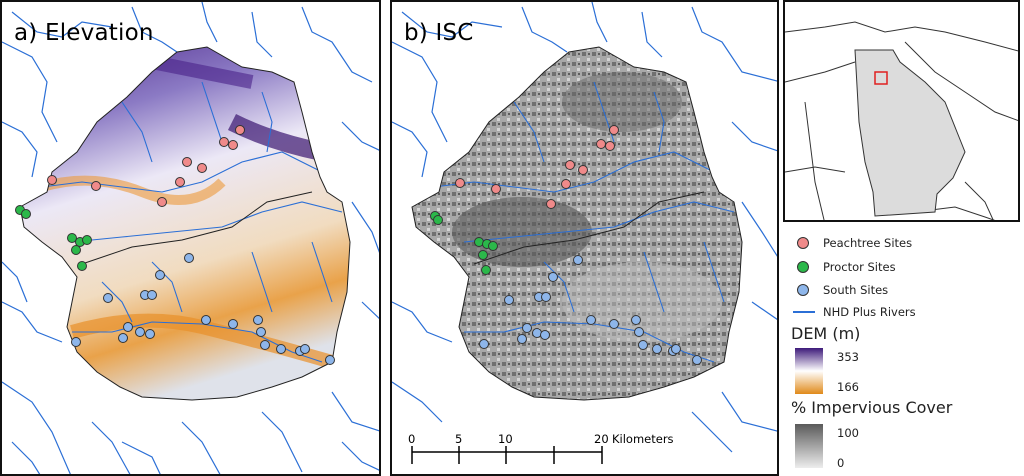 Image resolution: width=1024 pixels, height=476 pixels. What do you see at coordinates (459, 439) in the screenshot?
I see `scale-tick-5: 5` at bounding box center [459, 439].